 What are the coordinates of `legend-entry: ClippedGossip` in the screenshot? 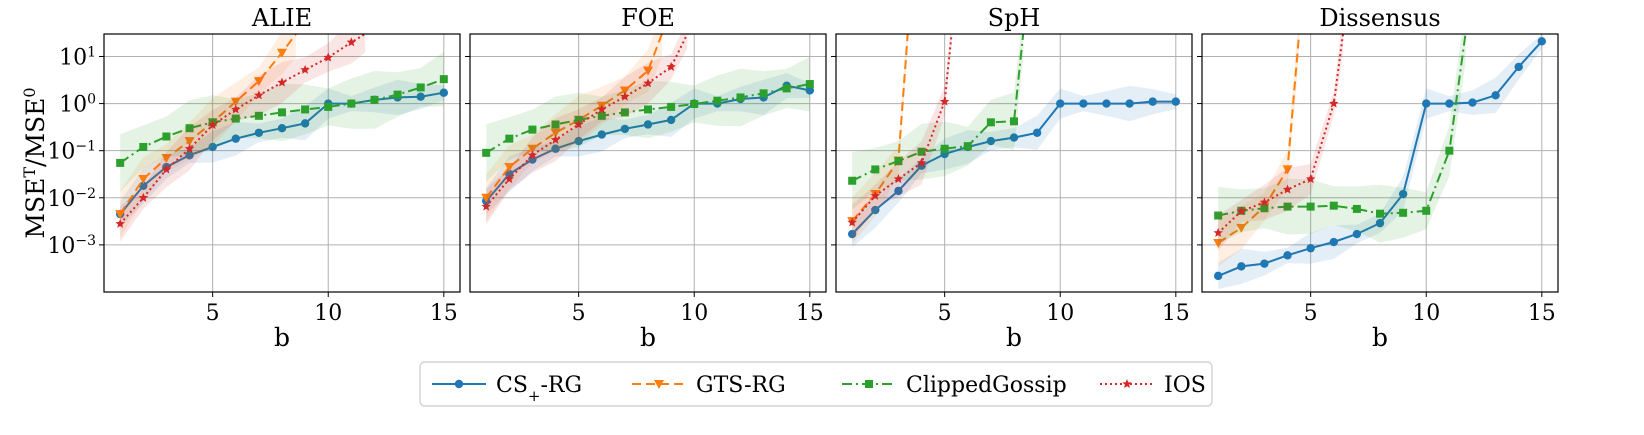 It's located at (954, 385).